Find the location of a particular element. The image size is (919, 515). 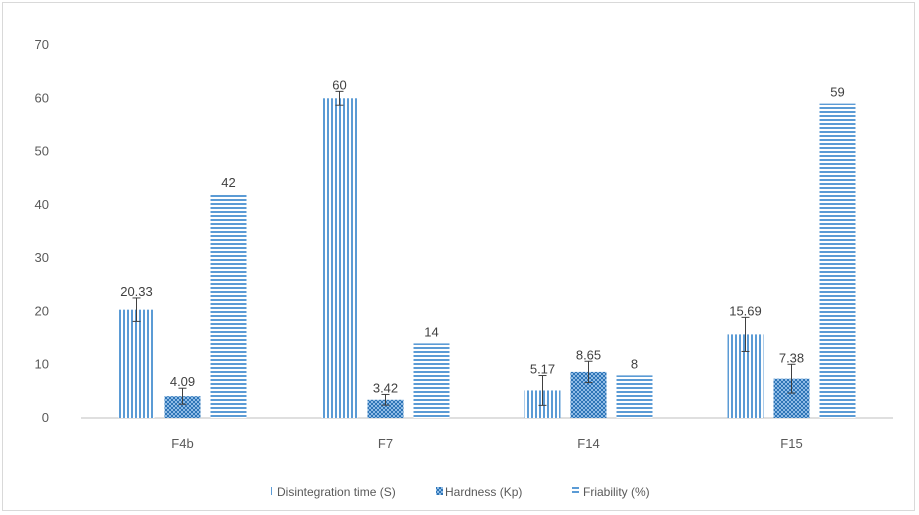

data-label-f7-series-3: 14 is located at coordinates (431, 331).